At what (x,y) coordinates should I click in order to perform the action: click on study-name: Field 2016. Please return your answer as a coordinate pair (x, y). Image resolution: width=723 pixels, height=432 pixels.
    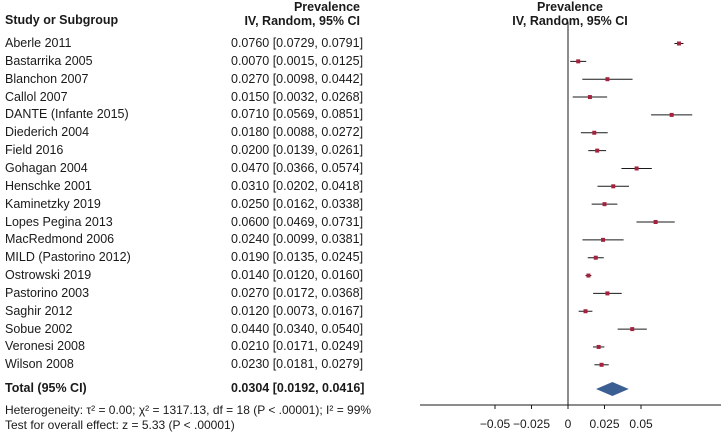
    Looking at the image, I should click on (34, 150).